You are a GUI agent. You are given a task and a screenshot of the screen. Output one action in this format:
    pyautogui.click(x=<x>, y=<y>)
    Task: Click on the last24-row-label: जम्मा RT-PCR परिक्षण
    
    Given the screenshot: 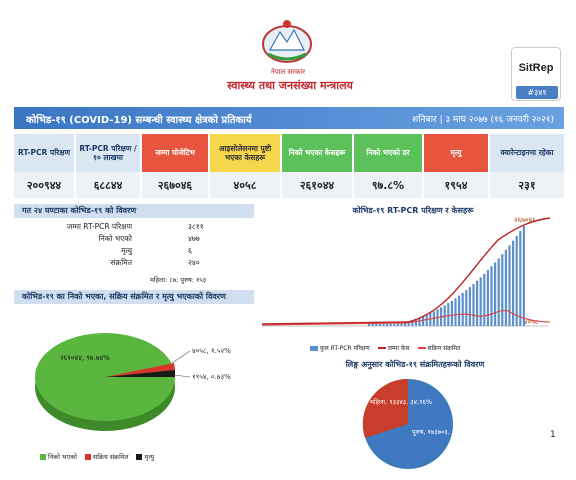 What is the action you would take?
    pyautogui.click(x=99, y=226)
    